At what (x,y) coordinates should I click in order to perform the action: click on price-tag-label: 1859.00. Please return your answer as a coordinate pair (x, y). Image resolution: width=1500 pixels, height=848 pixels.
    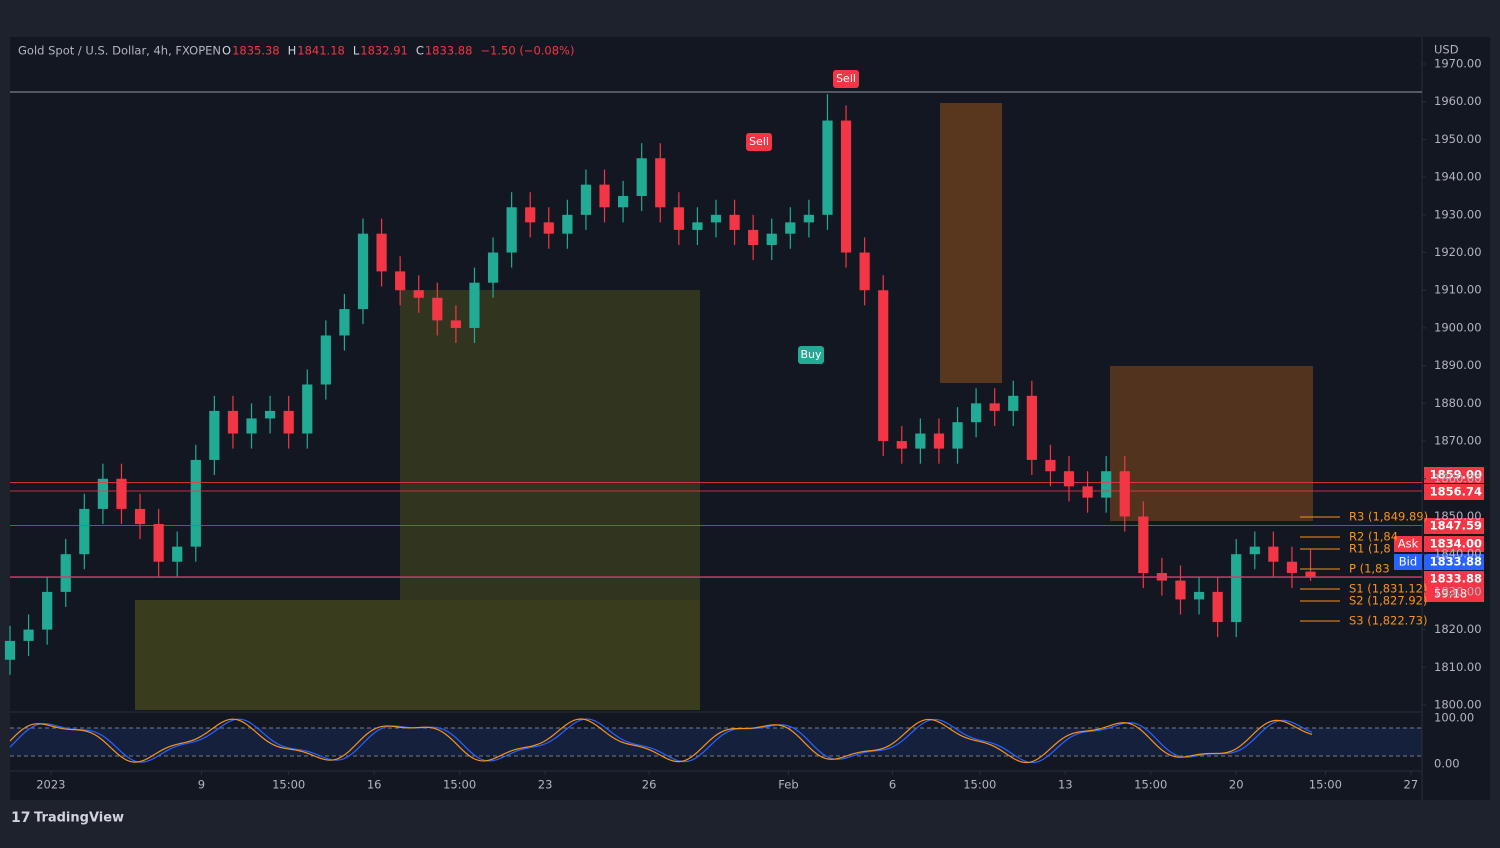
    Looking at the image, I should click on (1456, 475).